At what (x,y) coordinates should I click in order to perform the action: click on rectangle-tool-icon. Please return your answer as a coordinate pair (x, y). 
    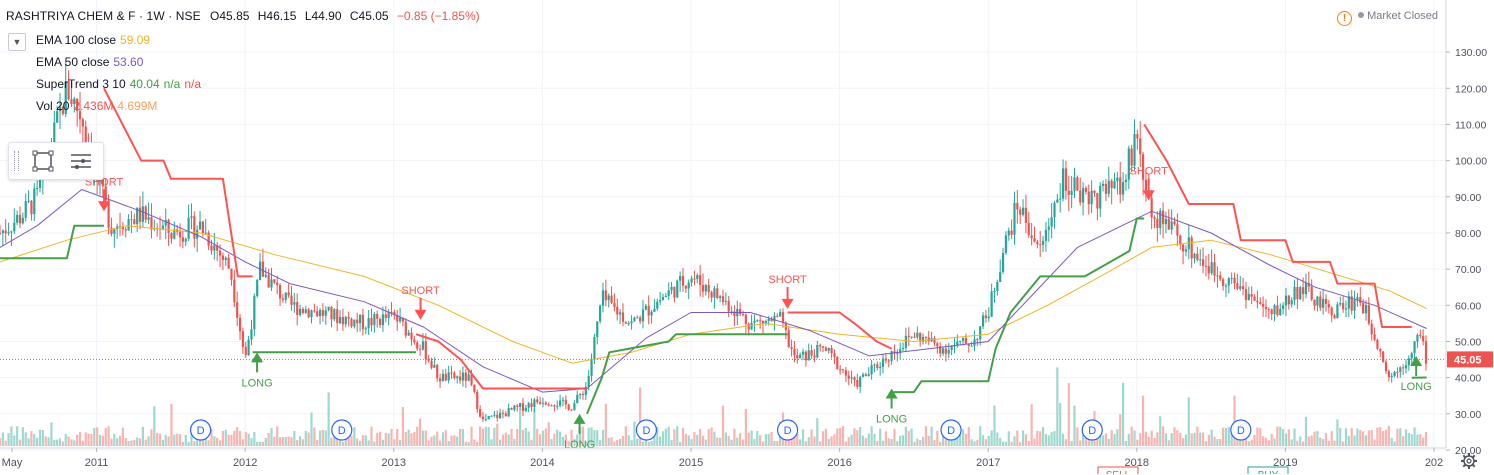
    Looking at the image, I should click on (43, 161).